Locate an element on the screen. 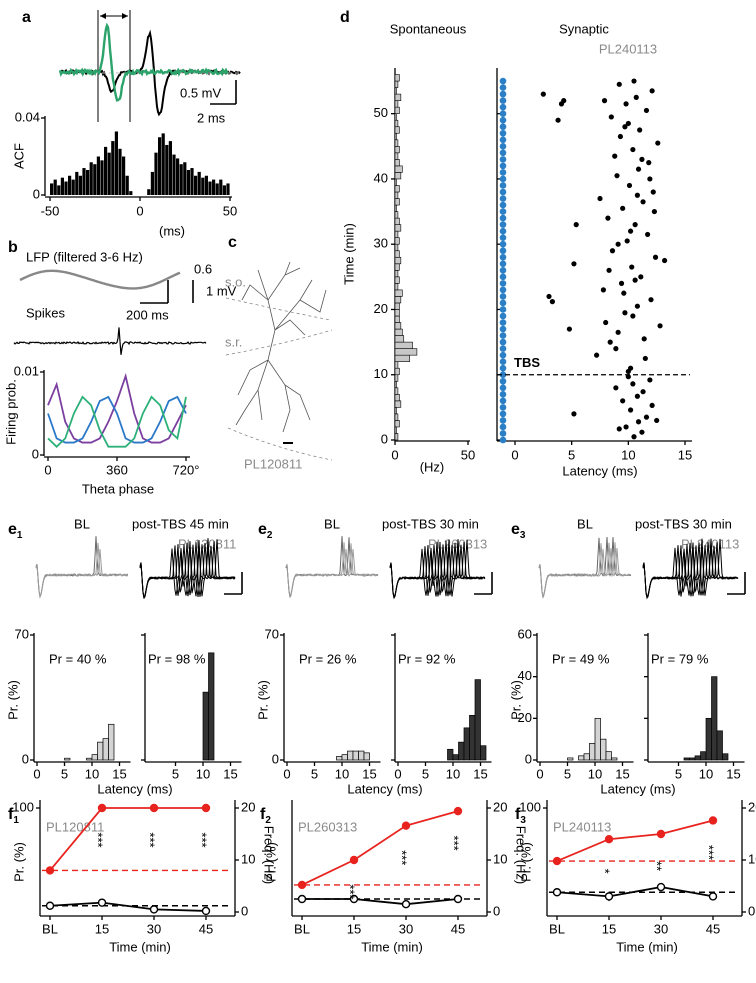 This screenshot has width=756, height=983. y-tick-label: 30 is located at coordinates (381, 243).